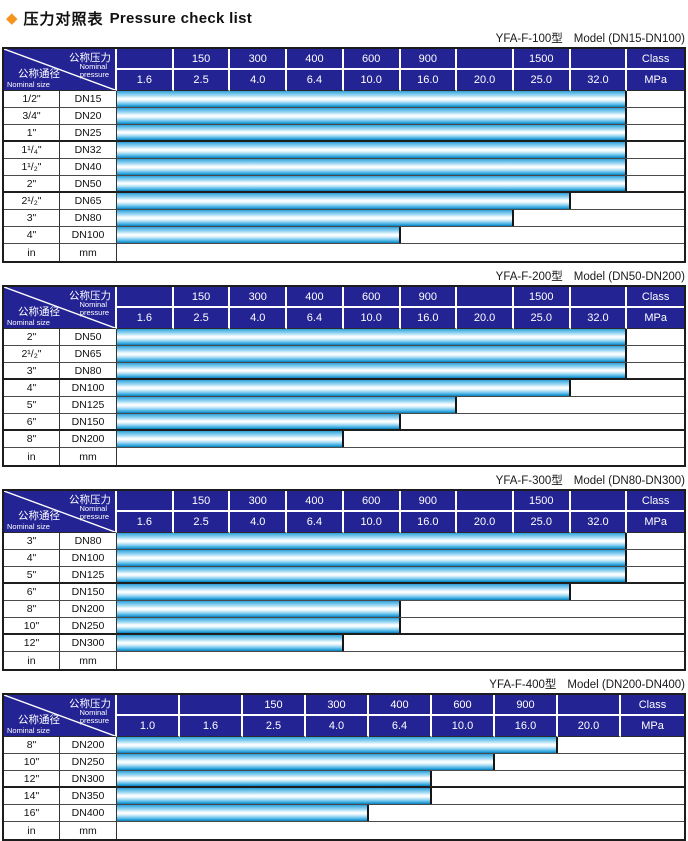 The width and height of the screenshot is (688, 841). I want to click on table-subtitle: YFA-F-100型 Model (DN15-DN100), so click(344, 39).